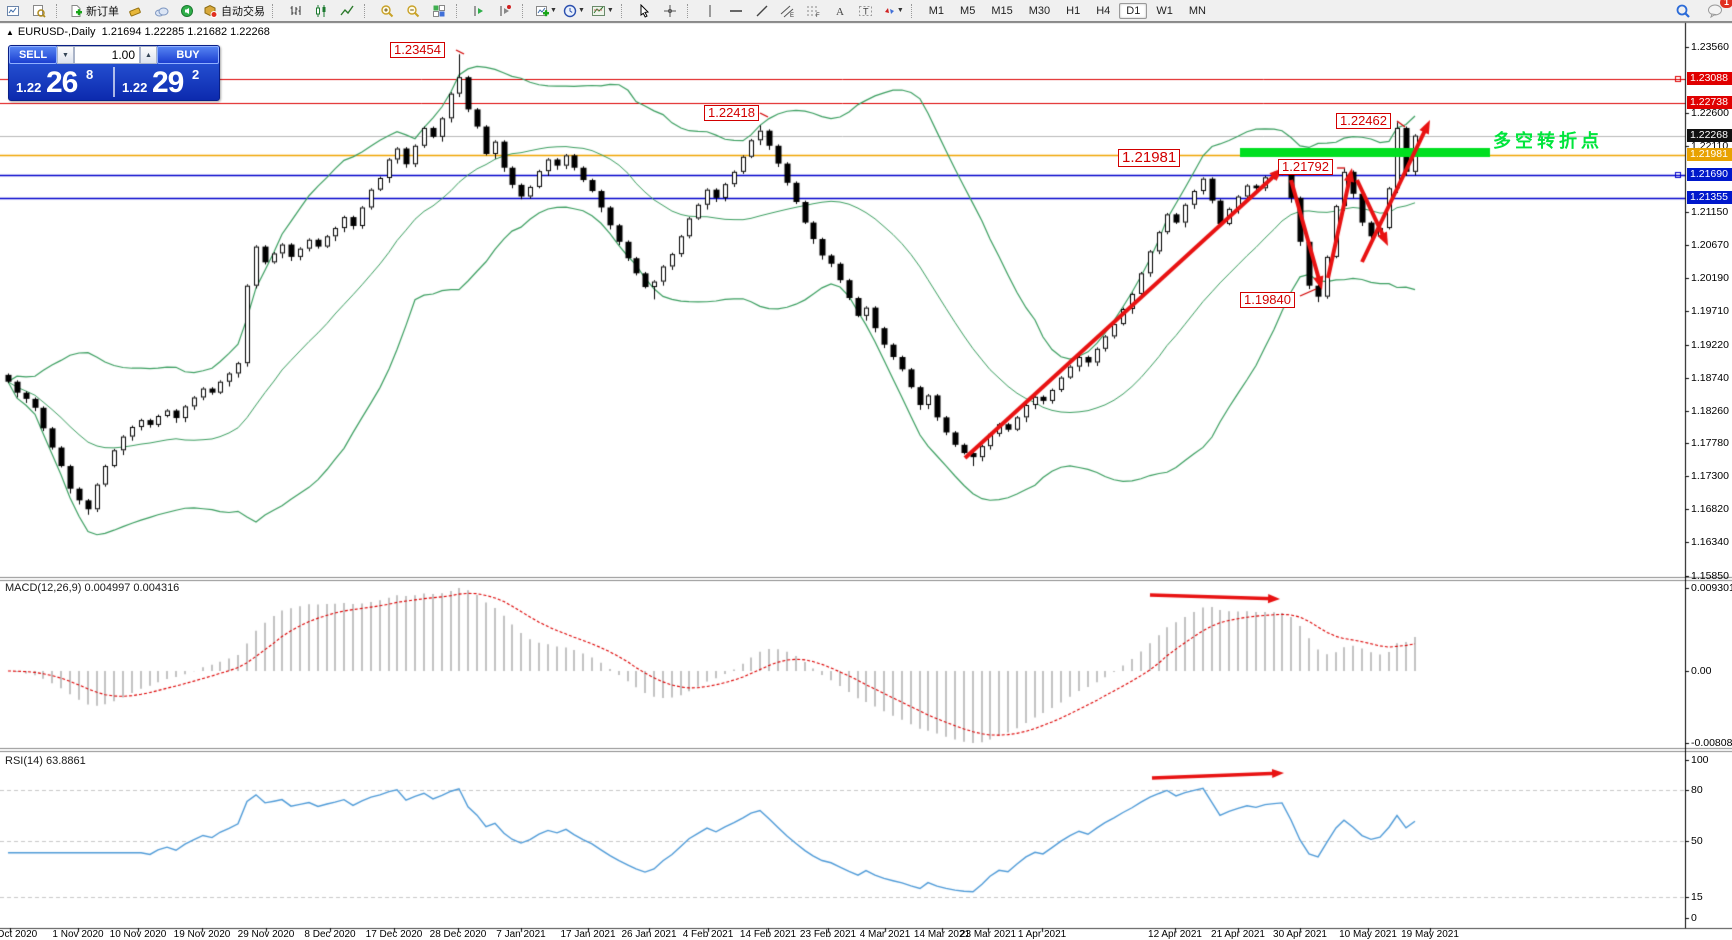  Describe the element at coordinates (13, 11) in the screenshot. I see `chart-window-icon` at that location.